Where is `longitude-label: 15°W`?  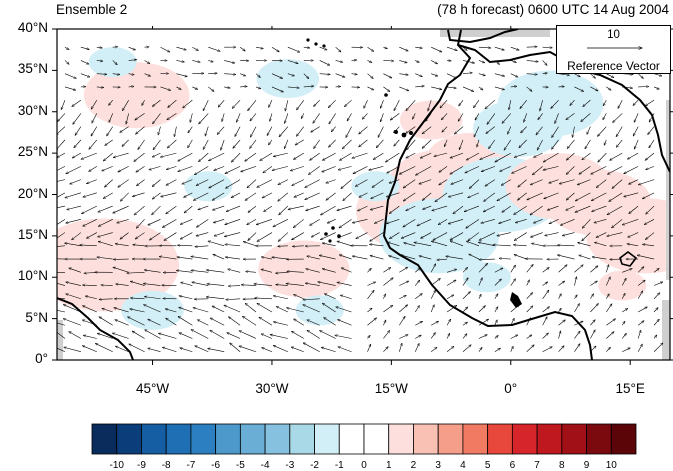
longitude-label: 15°W is located at coordinates (391, 388).